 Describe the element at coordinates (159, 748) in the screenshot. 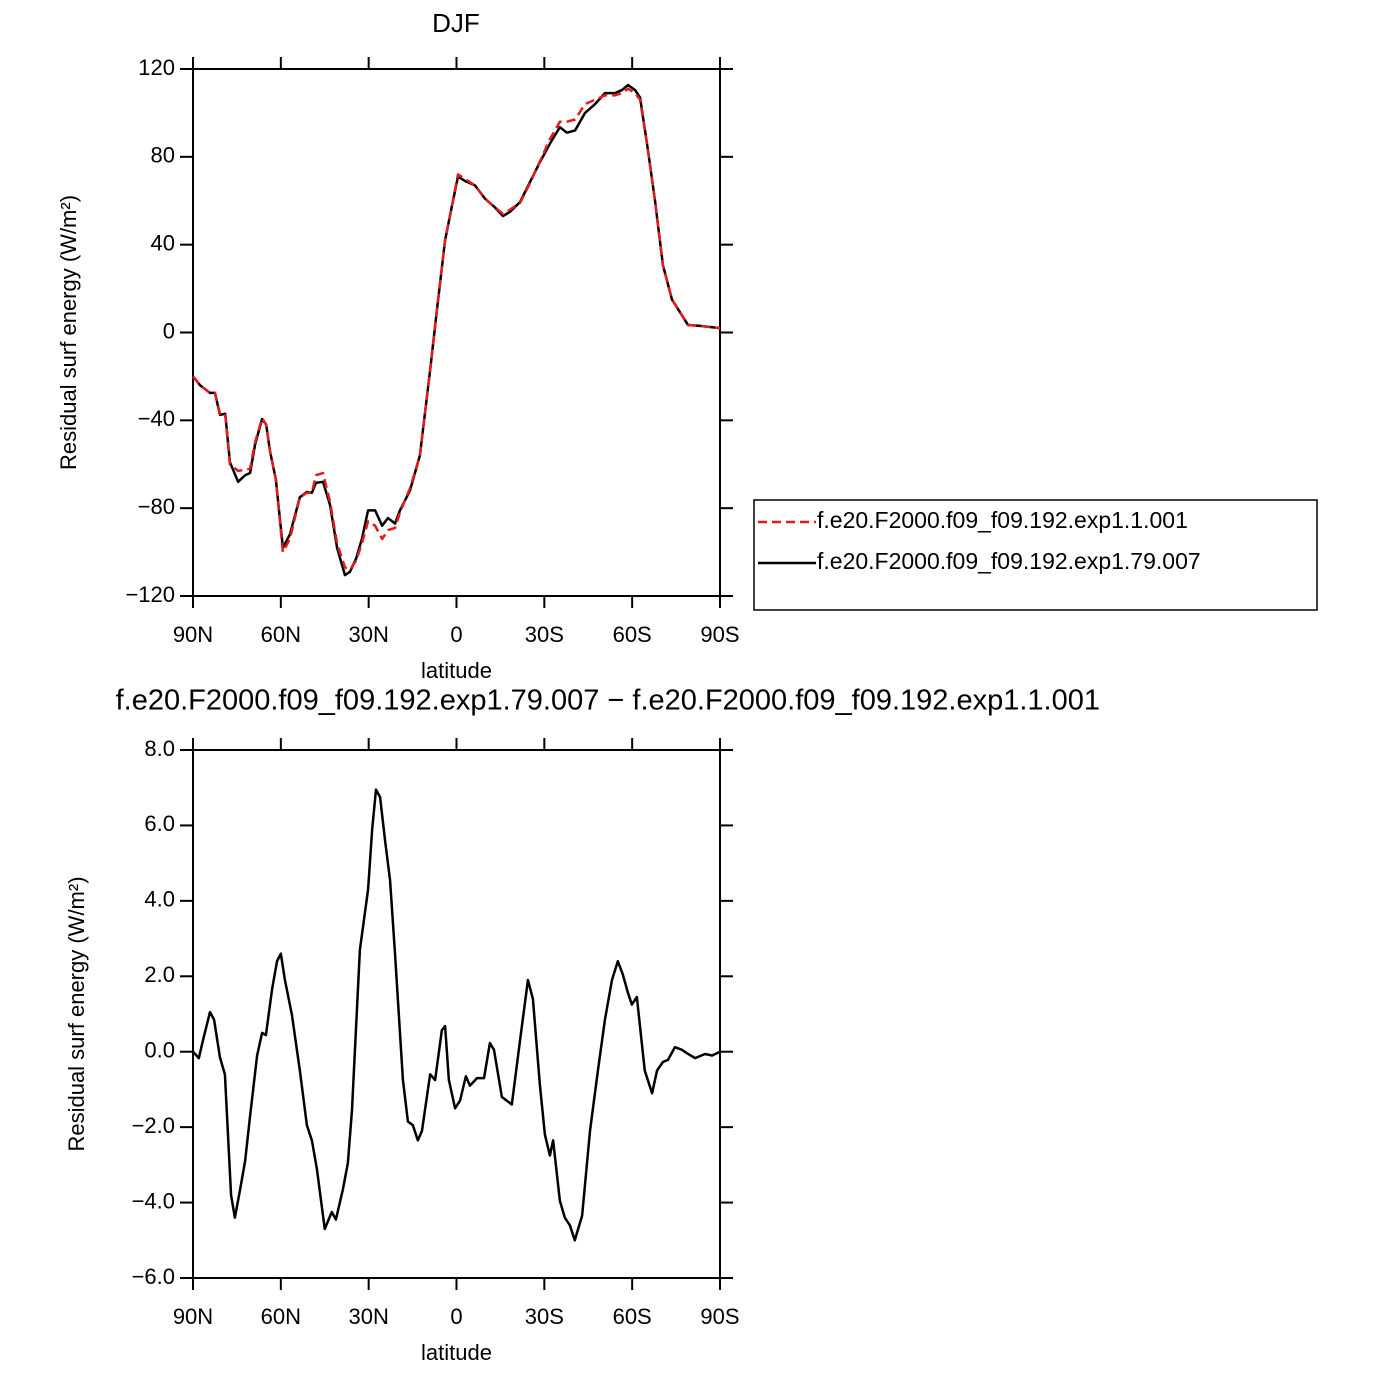

I see `y-tick-label: 8.0` at that location.